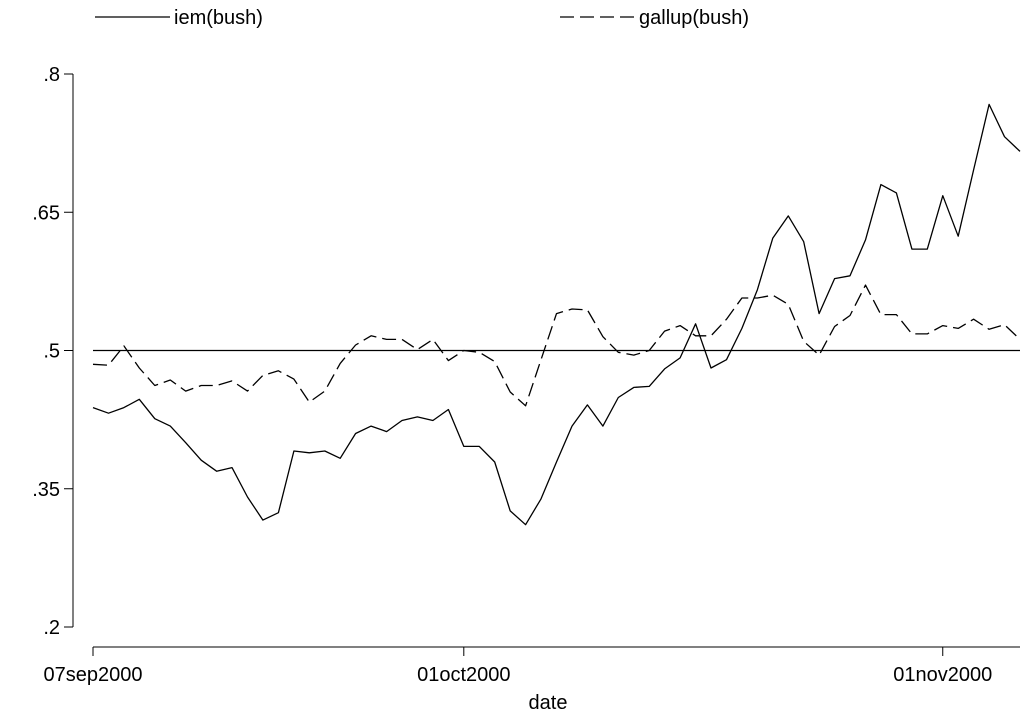 The height and width of the screenshot is (717, 1036). I want to click on y-tick-label: .2, so click(51, 628).